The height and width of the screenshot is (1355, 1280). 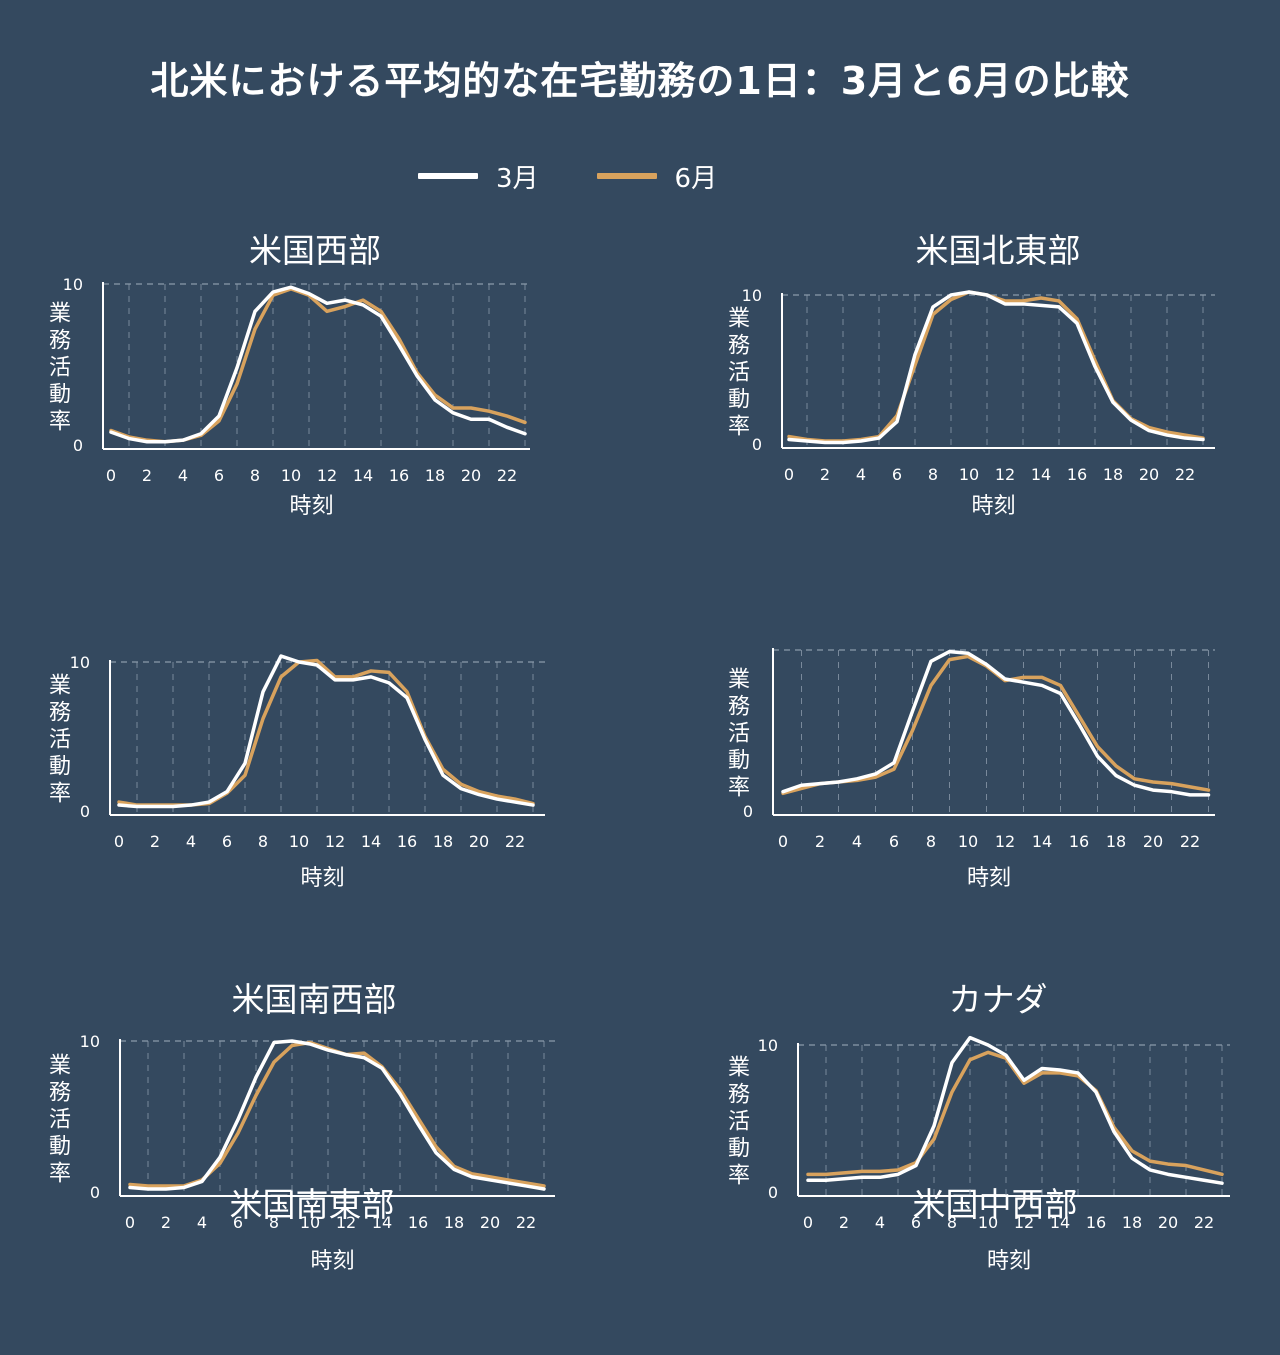 What do you see at coordinates (517, 178) in the screenshot?
I see `legend-label-march: 3月` at bounding box center [517, 178].